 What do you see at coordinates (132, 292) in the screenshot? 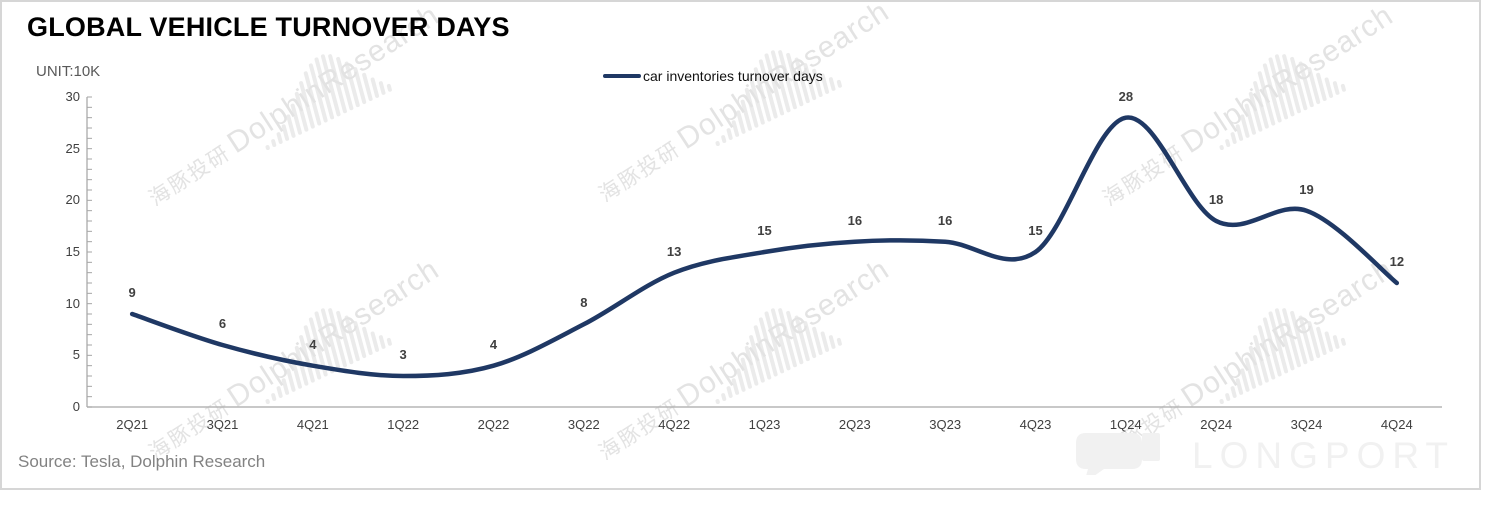
I see `data-label: 9` at bounding box center [132, 292].